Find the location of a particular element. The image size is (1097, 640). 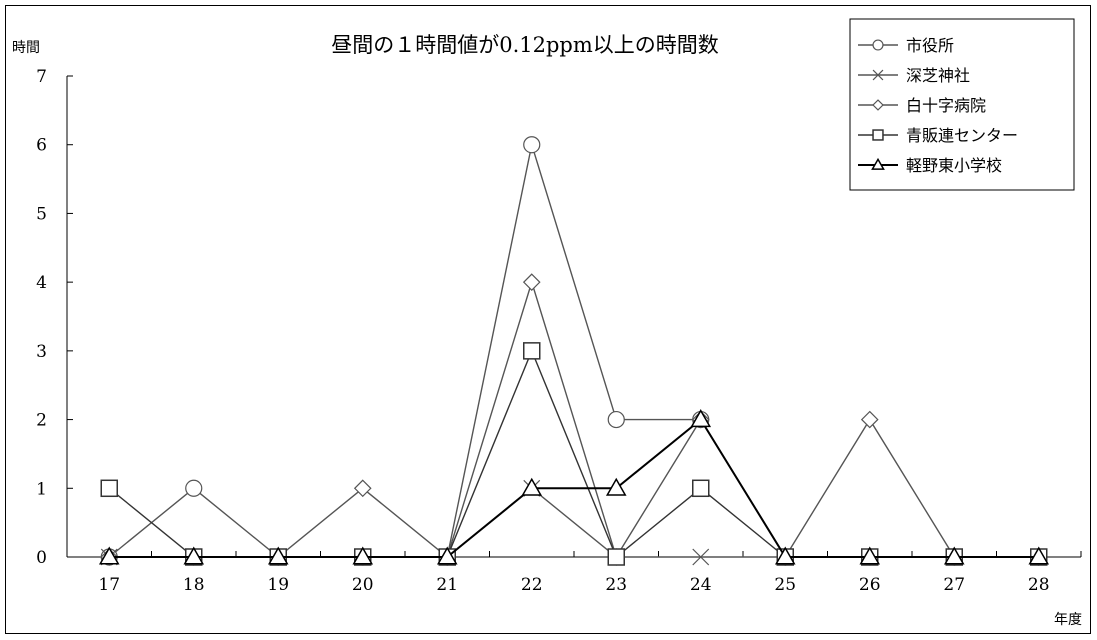

y-tick-label: 2 is located at coordinates (41, 421).